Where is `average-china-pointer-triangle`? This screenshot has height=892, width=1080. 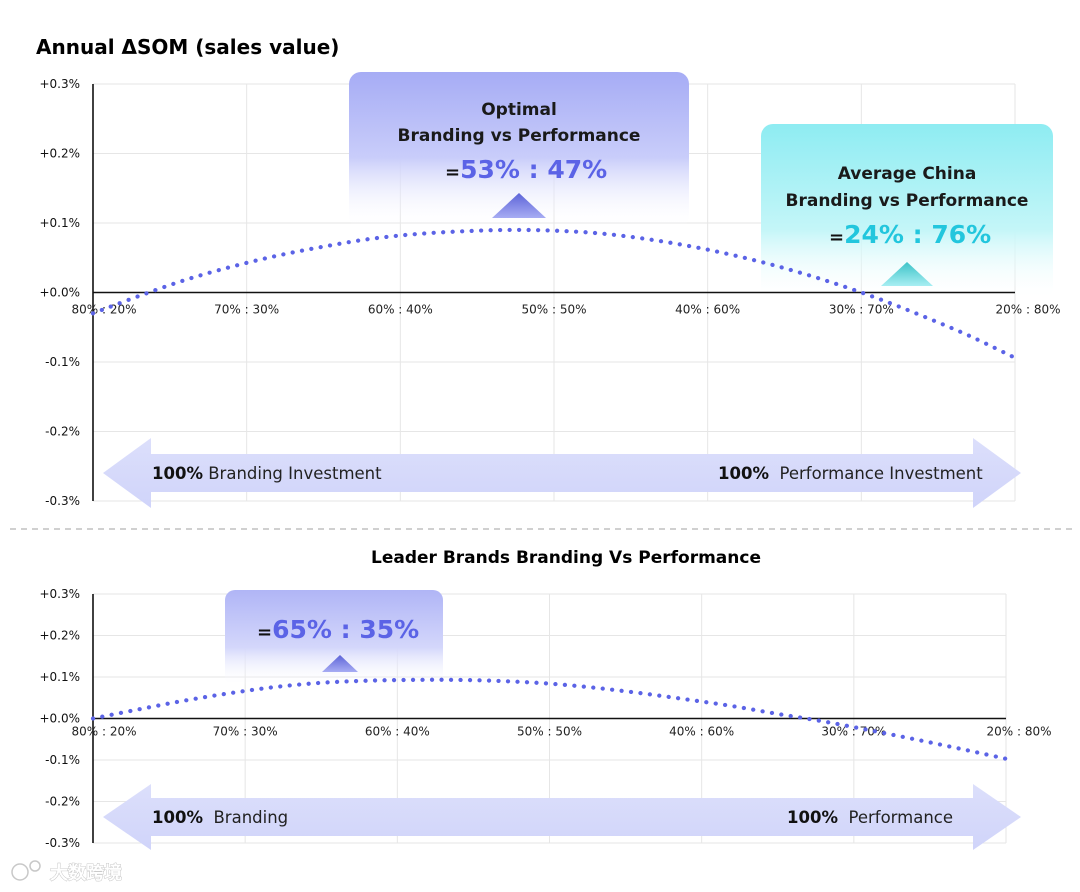 average-china-pointer-triangle is located at coordinates (907, 274).